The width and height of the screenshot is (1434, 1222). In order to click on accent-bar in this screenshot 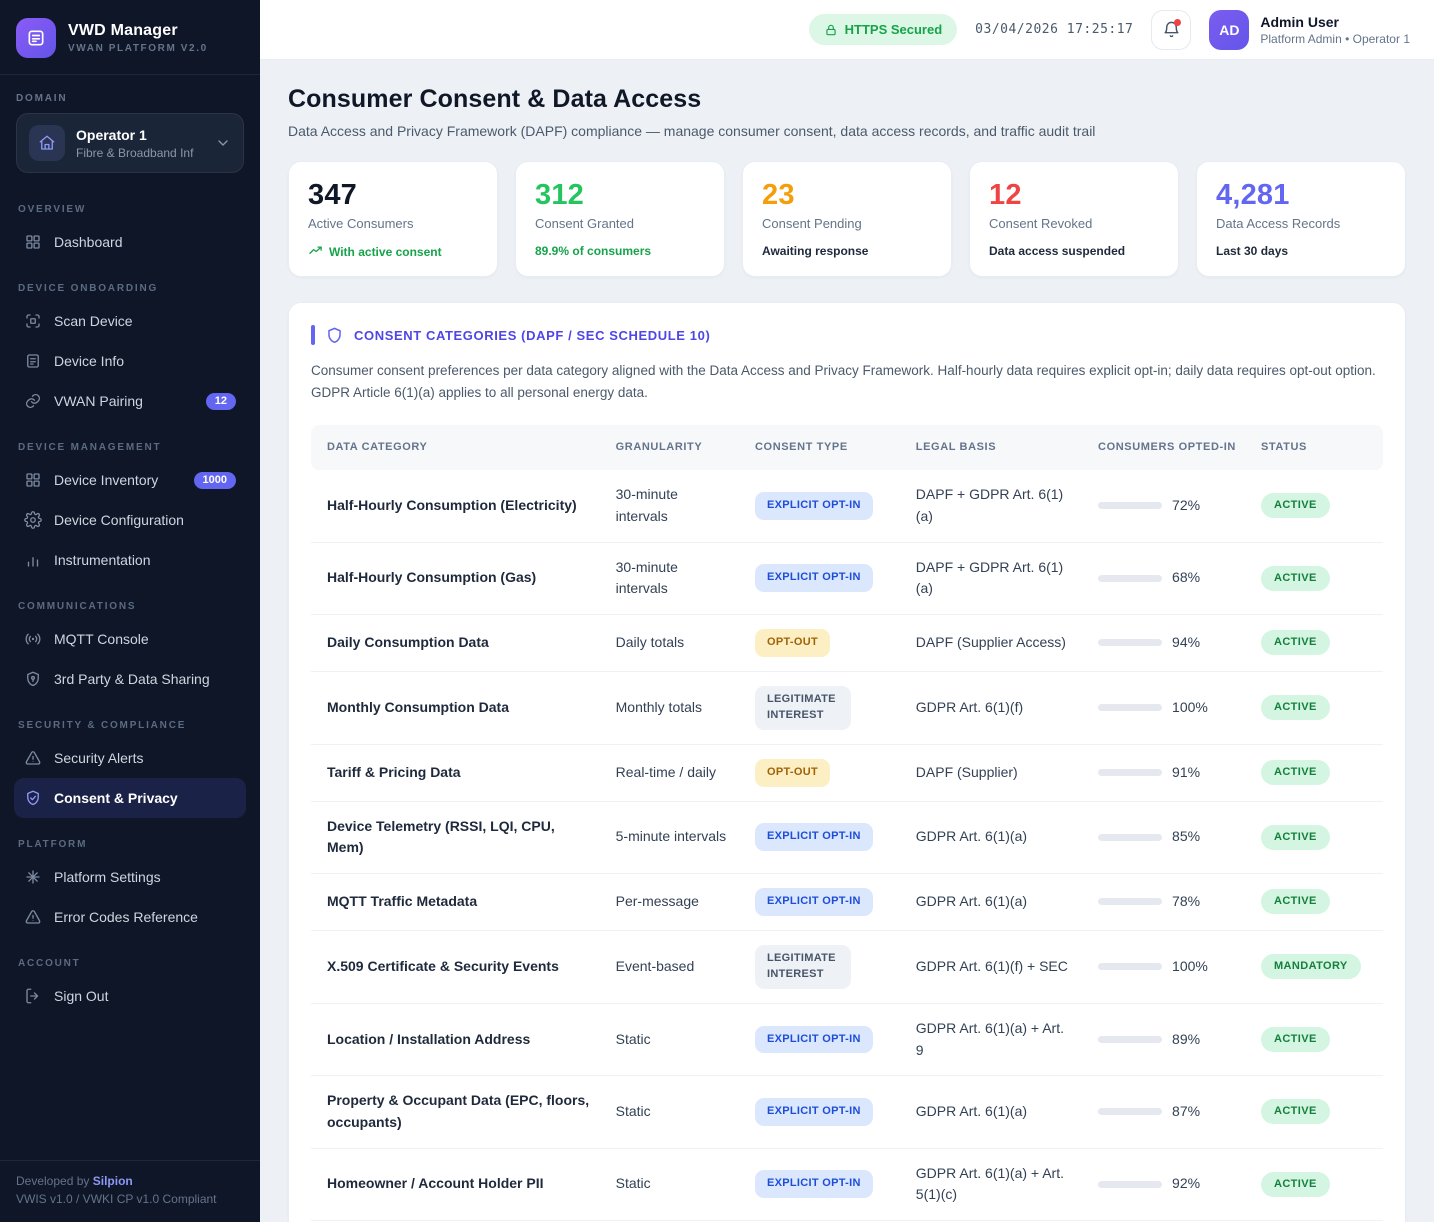, I will do `click(313, 335)`.